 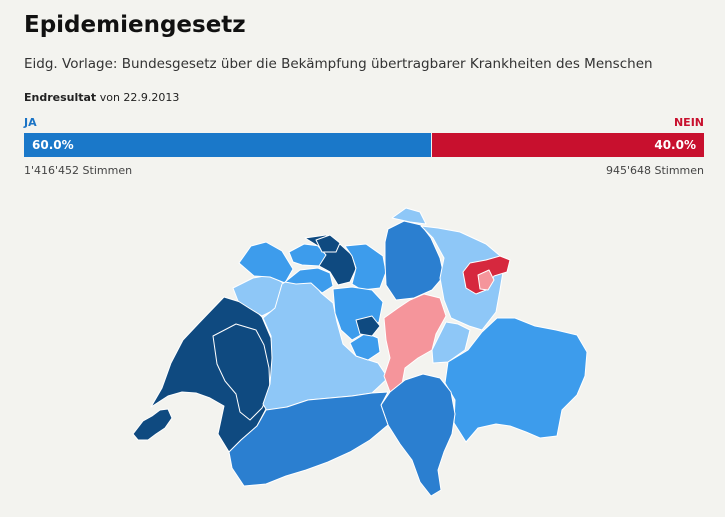 What do you see at coordinates (328, 243) in the screenshot?
I see `canton-schaffhausen` at bounding box center [328, 243].